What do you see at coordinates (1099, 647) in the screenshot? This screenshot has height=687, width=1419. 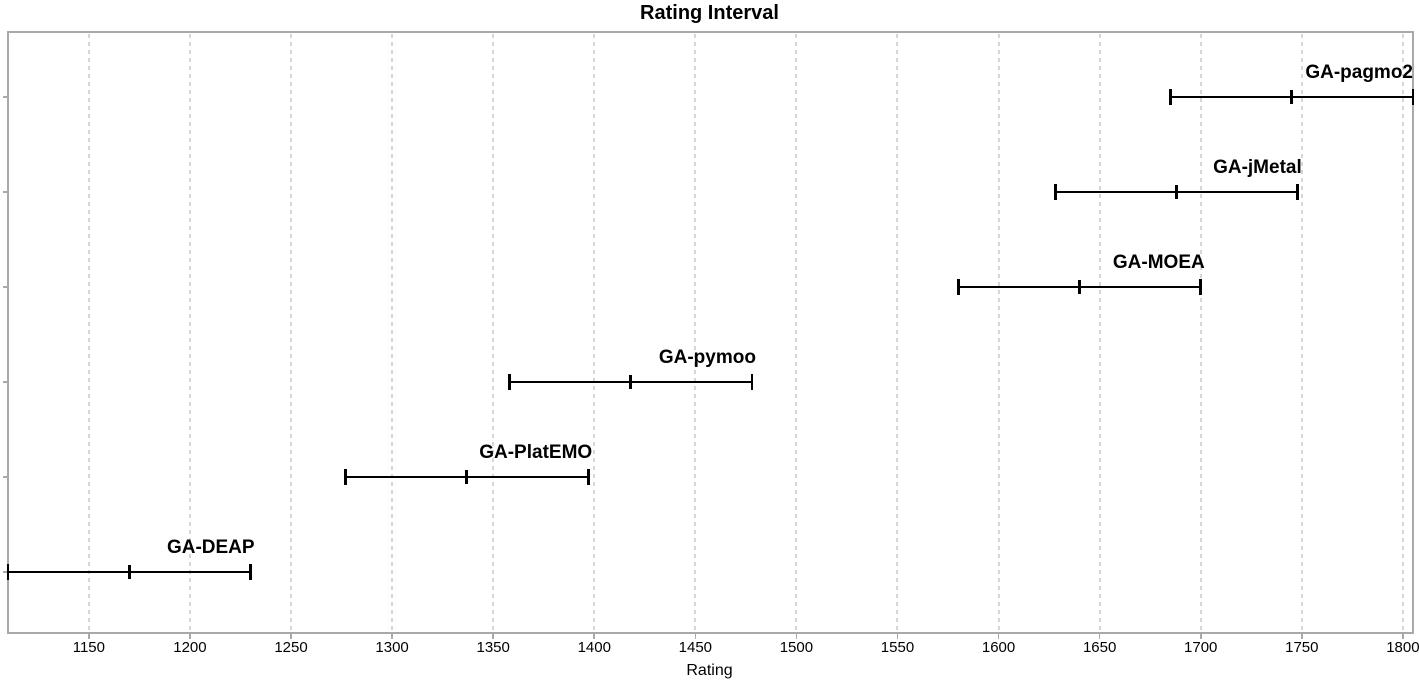 I see `x-tick-label: 1650` at bounding box center [1099, 647].